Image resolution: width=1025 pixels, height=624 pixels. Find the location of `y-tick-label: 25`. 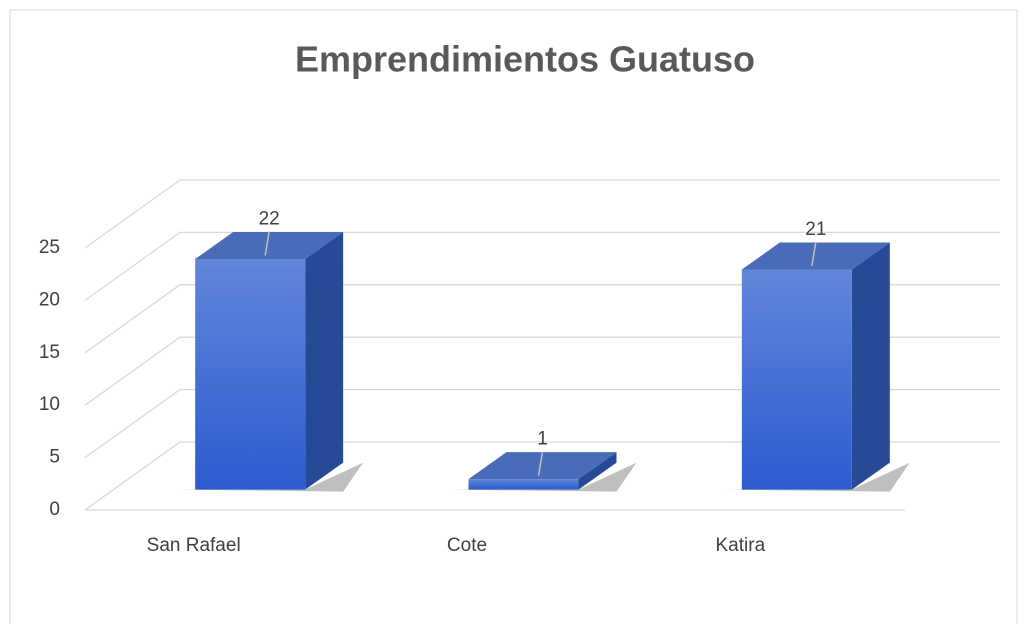

y-tick-label: 25 is located at coordinates (49, 247).